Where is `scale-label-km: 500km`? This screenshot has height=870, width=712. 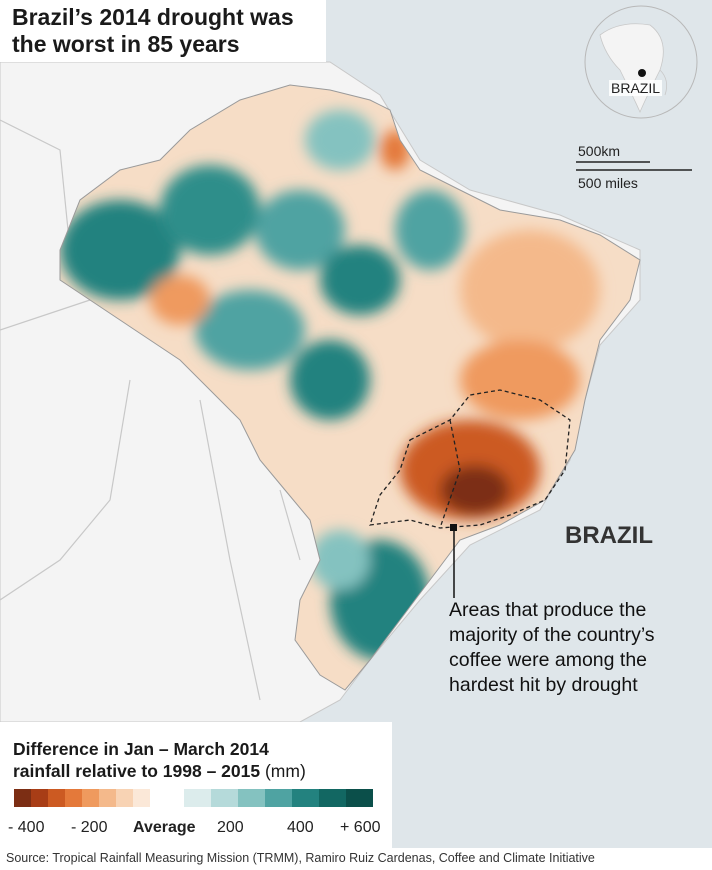
scale-label-km: 500km is located at coordinates (599, 151).